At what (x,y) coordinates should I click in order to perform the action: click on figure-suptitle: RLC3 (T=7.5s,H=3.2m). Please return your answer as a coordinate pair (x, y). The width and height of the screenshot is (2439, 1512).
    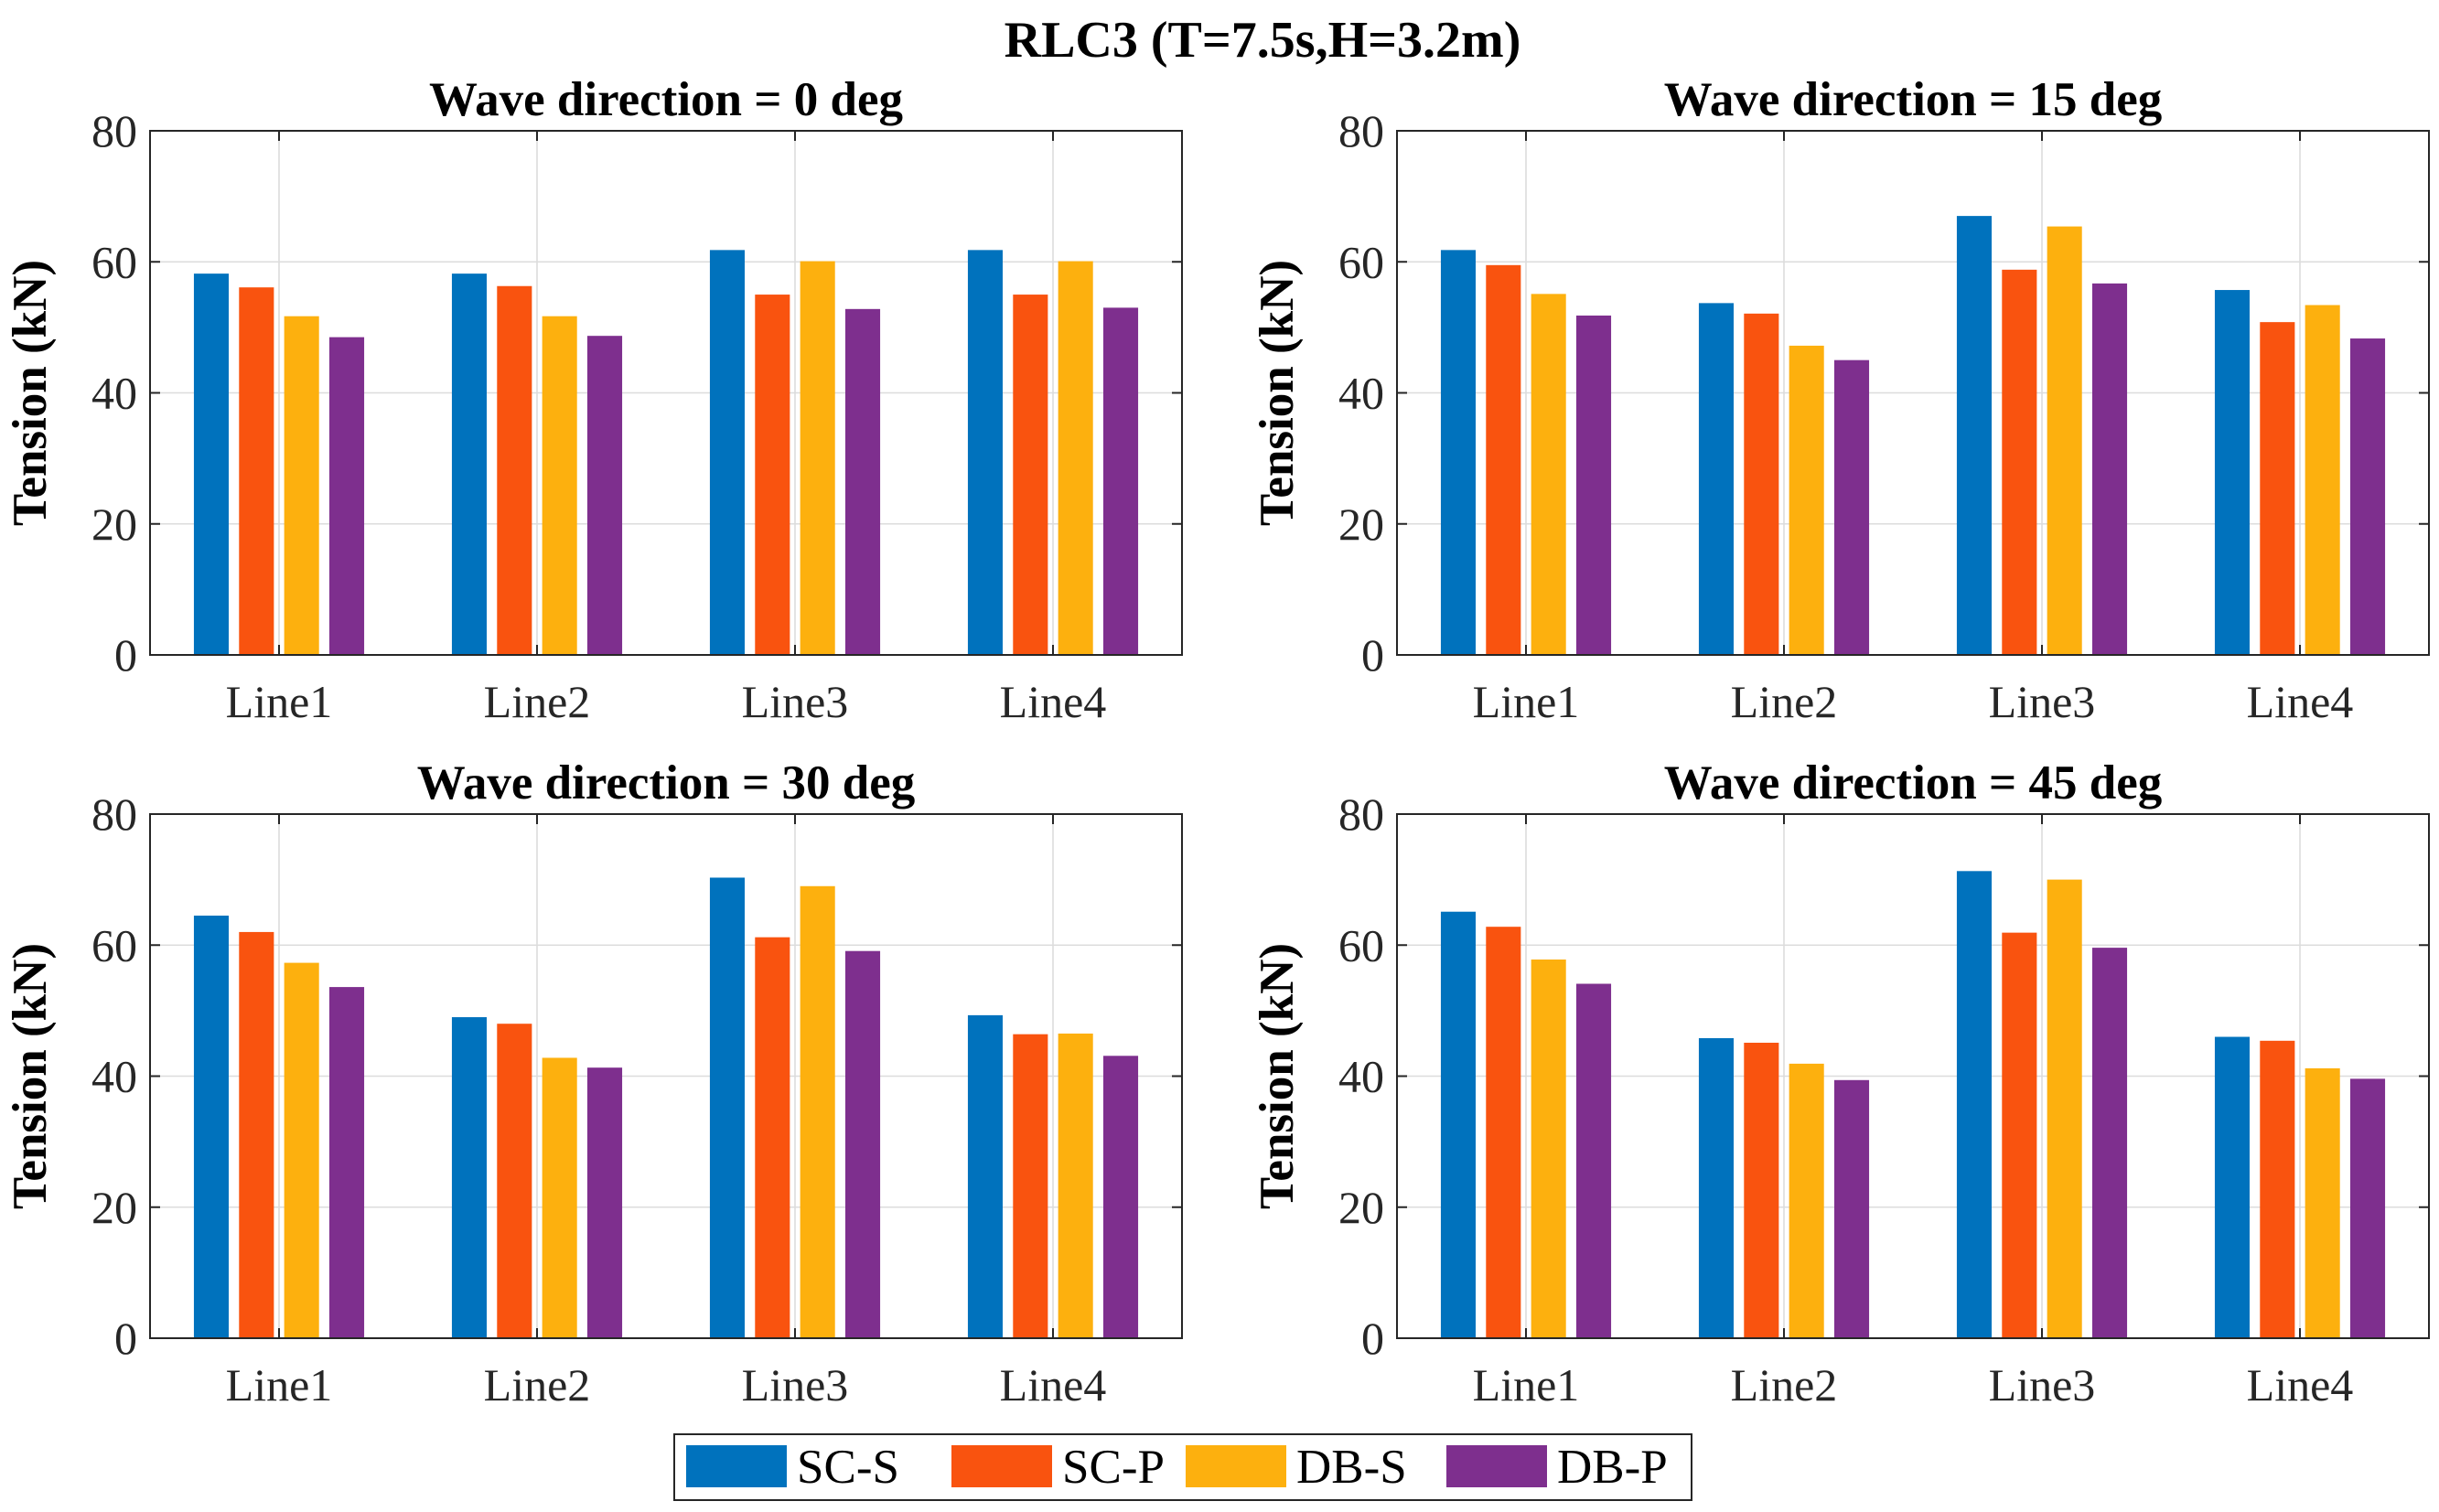
    Looking at the image, I should click on (1263, 40).